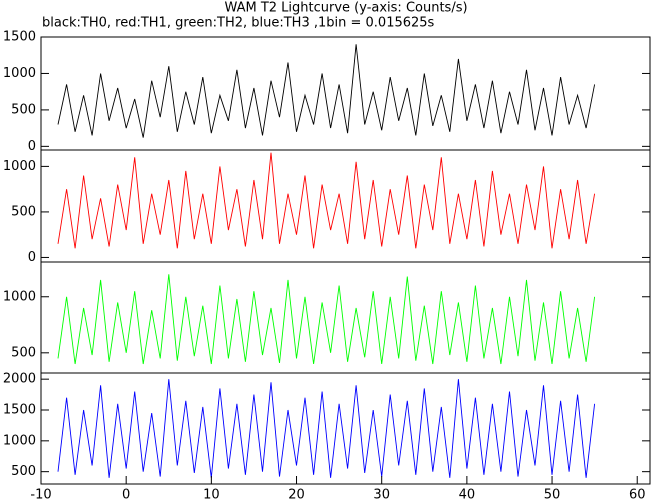 Image resolution: width=657 pixels, height=504 pixels. I want to click on x-tick-label: -10, so click(40, 495).